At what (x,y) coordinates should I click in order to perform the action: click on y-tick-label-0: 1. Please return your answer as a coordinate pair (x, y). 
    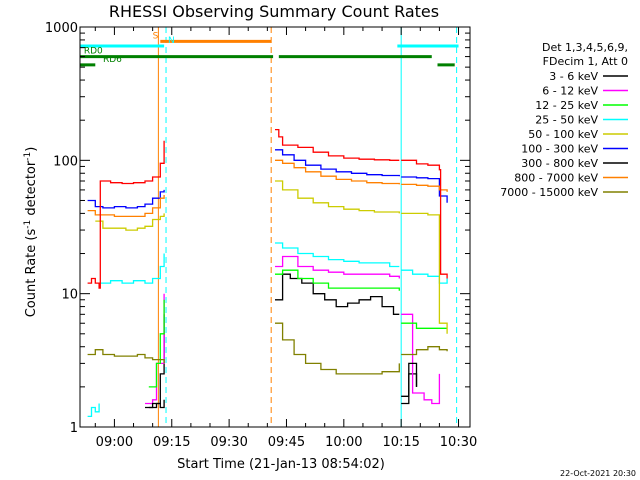
    Looking at the image, I should click on (74, 428).